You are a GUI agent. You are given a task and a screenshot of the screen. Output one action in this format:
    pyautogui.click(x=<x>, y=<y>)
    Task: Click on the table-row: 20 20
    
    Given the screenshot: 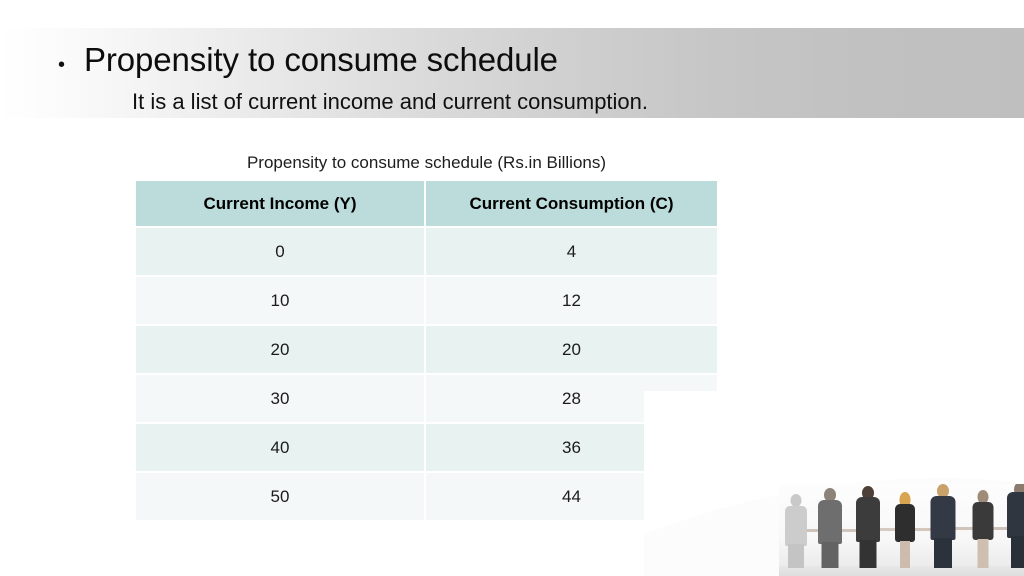 What is the action you would take?
    pyautogui.click(x=426, y=350)
    